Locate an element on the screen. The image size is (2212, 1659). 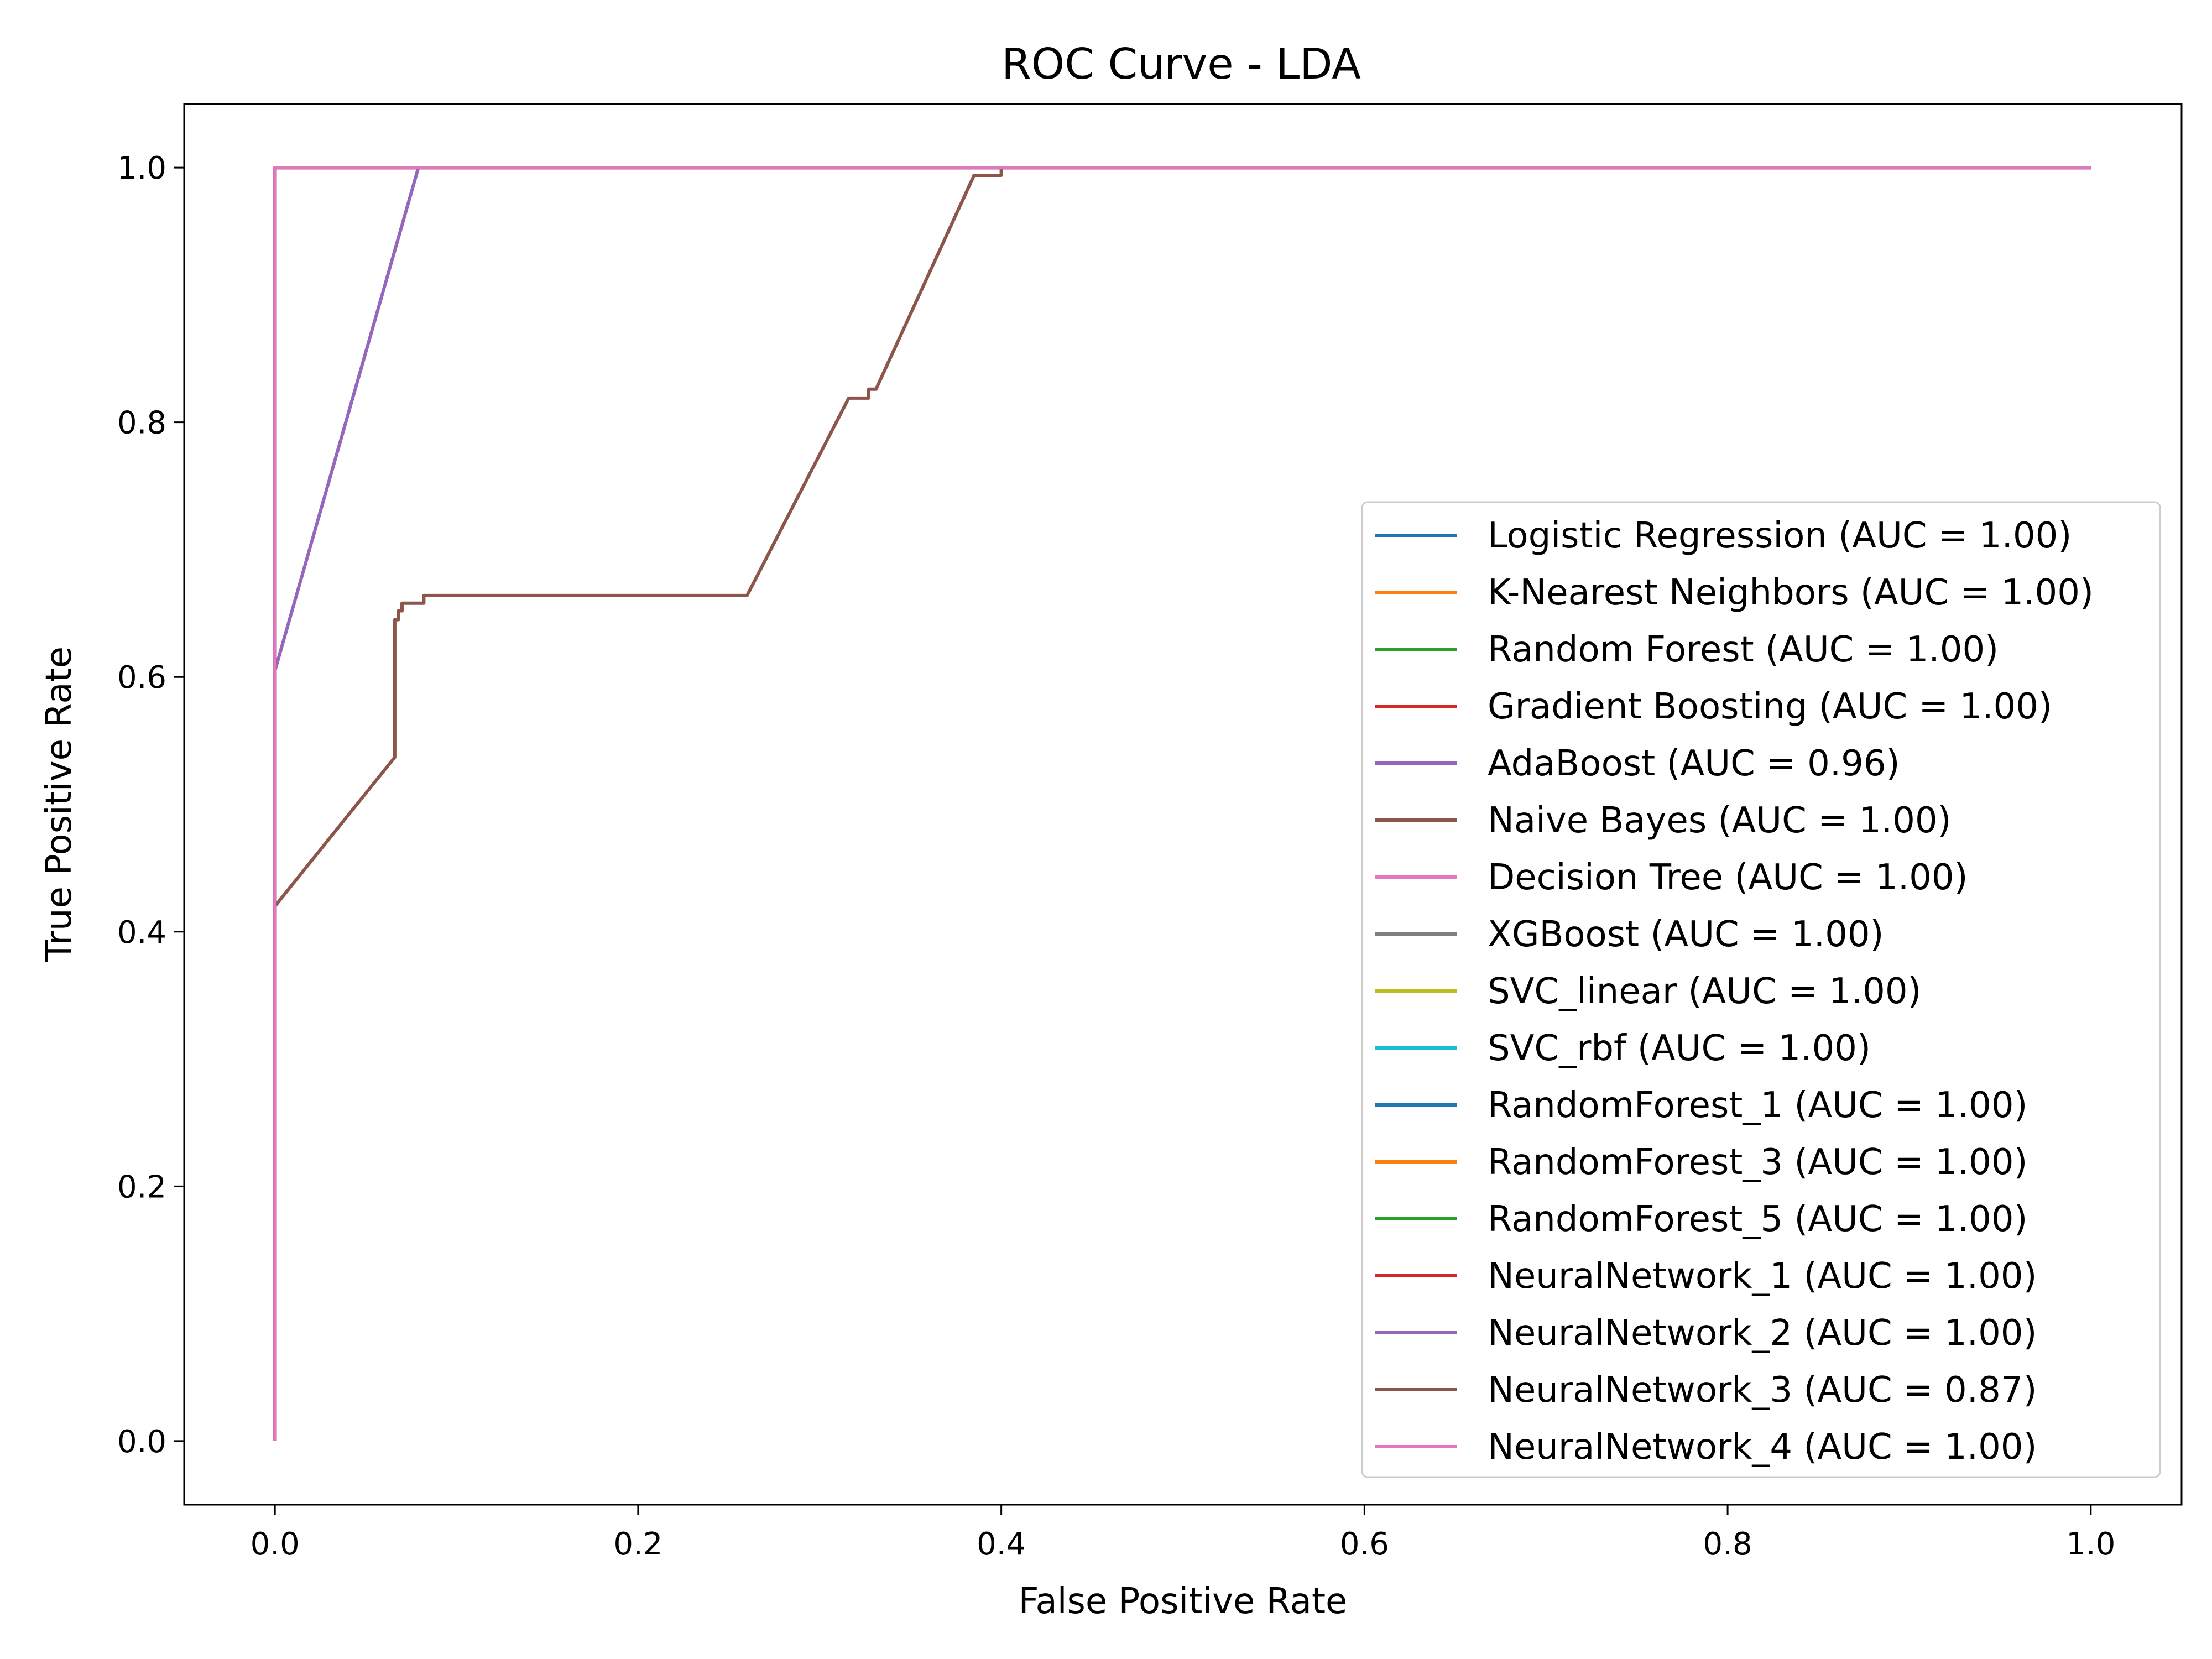
legend-label: Random Forest (AUC = 1.00) is located at coordinates (1743, 649).